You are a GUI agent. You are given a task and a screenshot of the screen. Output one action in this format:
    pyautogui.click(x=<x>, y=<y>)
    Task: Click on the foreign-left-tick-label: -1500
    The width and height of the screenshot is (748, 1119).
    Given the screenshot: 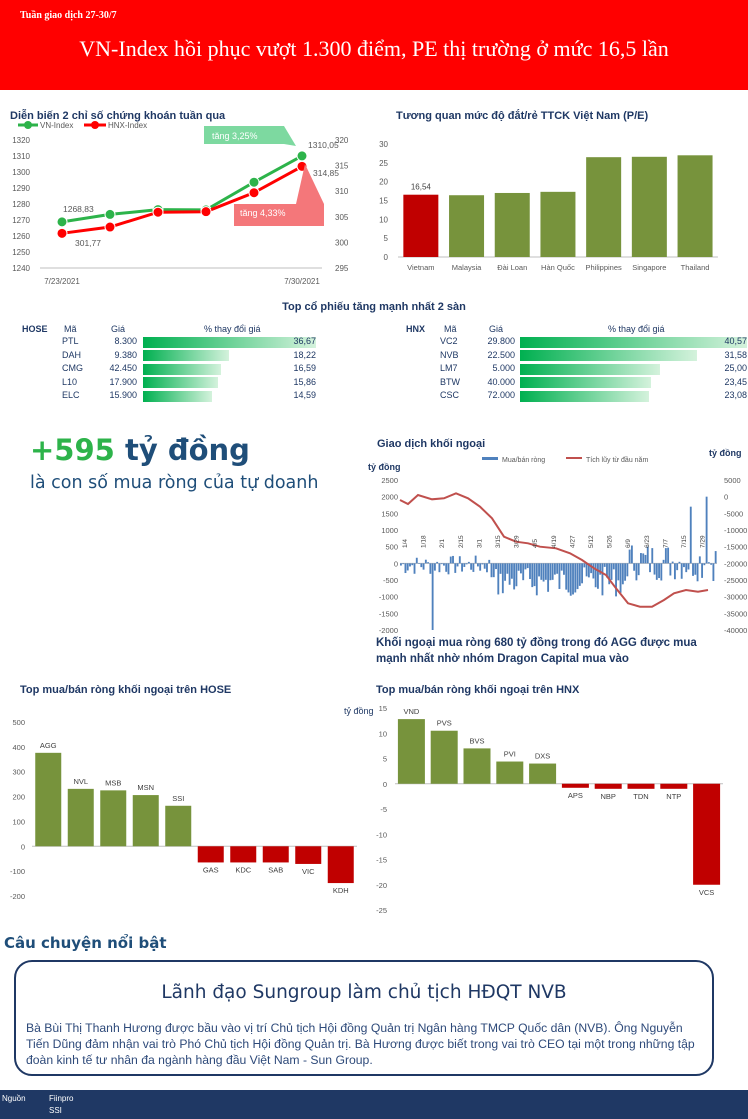 What is the action you would take?
    pyautogui.click(x=388, y=613)
    